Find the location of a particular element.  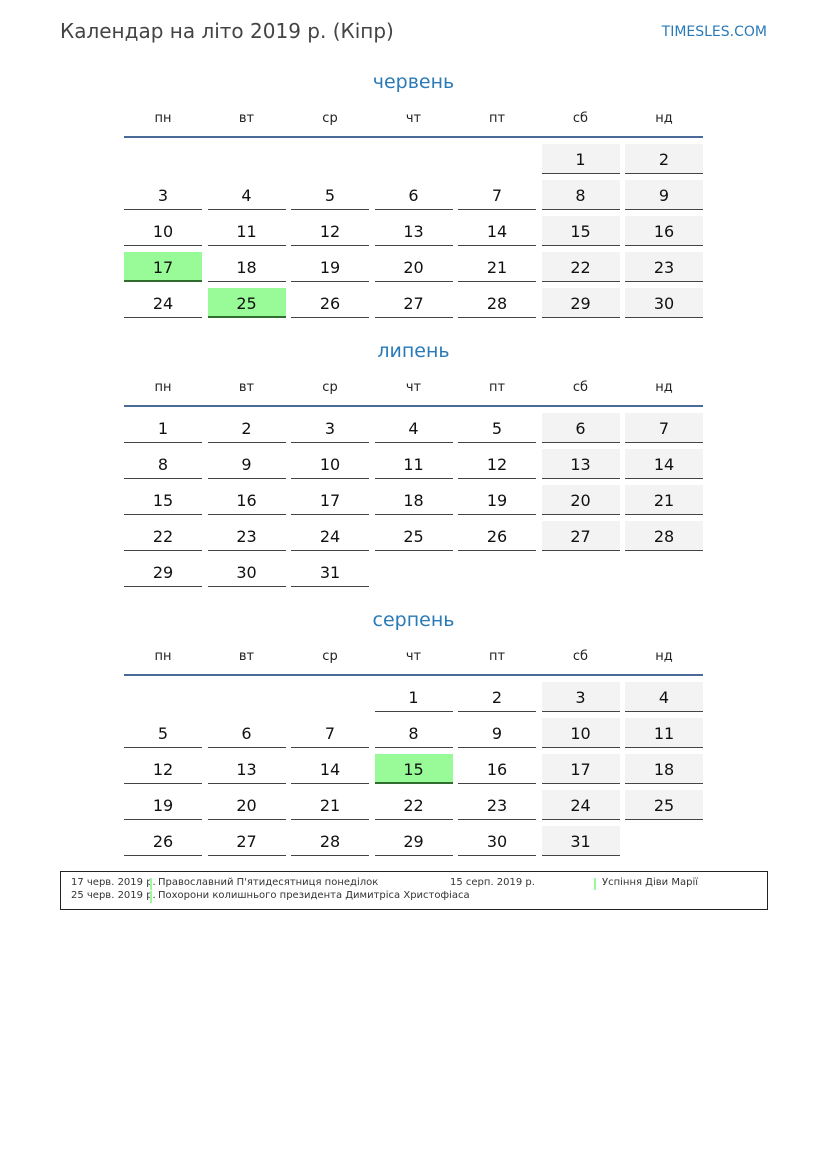

day-cell: 5 is located at coordinates (330, 195).